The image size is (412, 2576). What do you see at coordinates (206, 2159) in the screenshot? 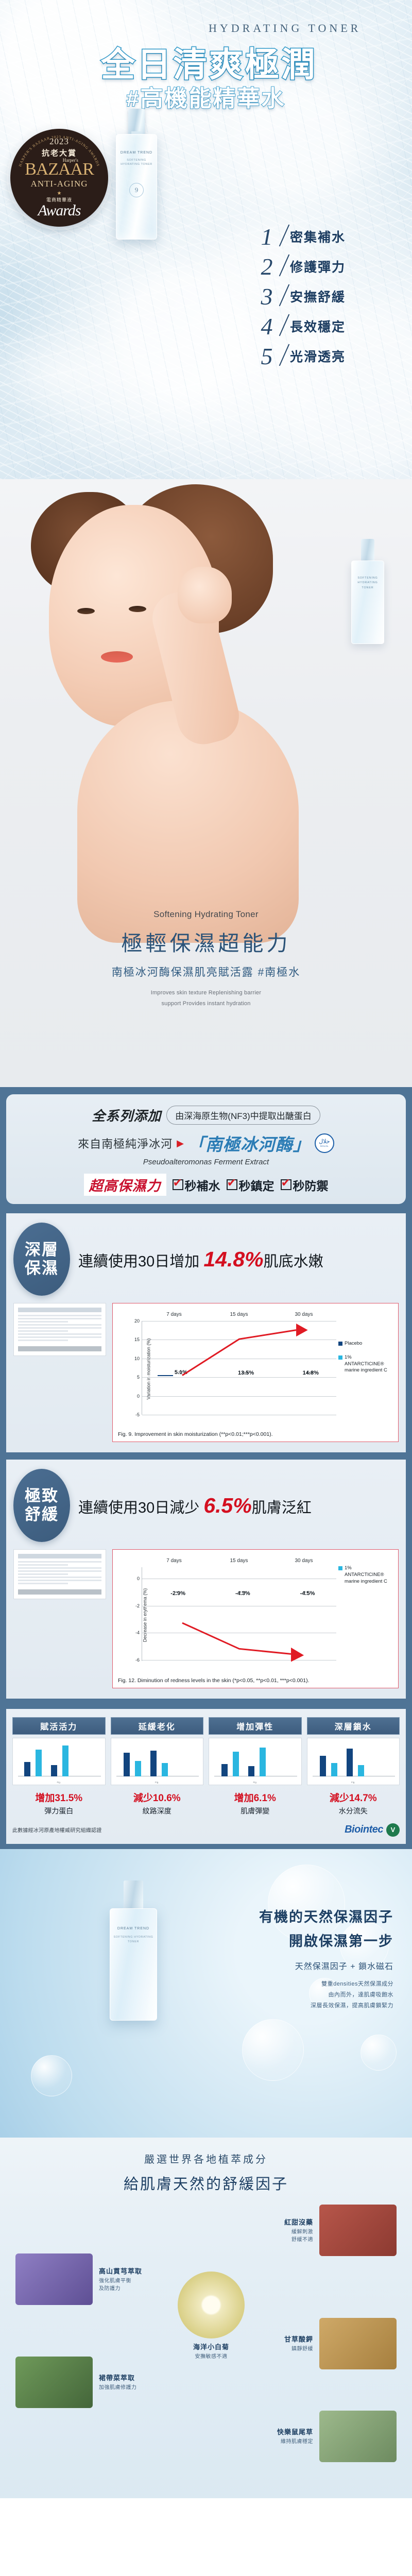
I see `botanicals-heading: 嚴選世界各地植萃成分` at bounding box center [206, 2159].